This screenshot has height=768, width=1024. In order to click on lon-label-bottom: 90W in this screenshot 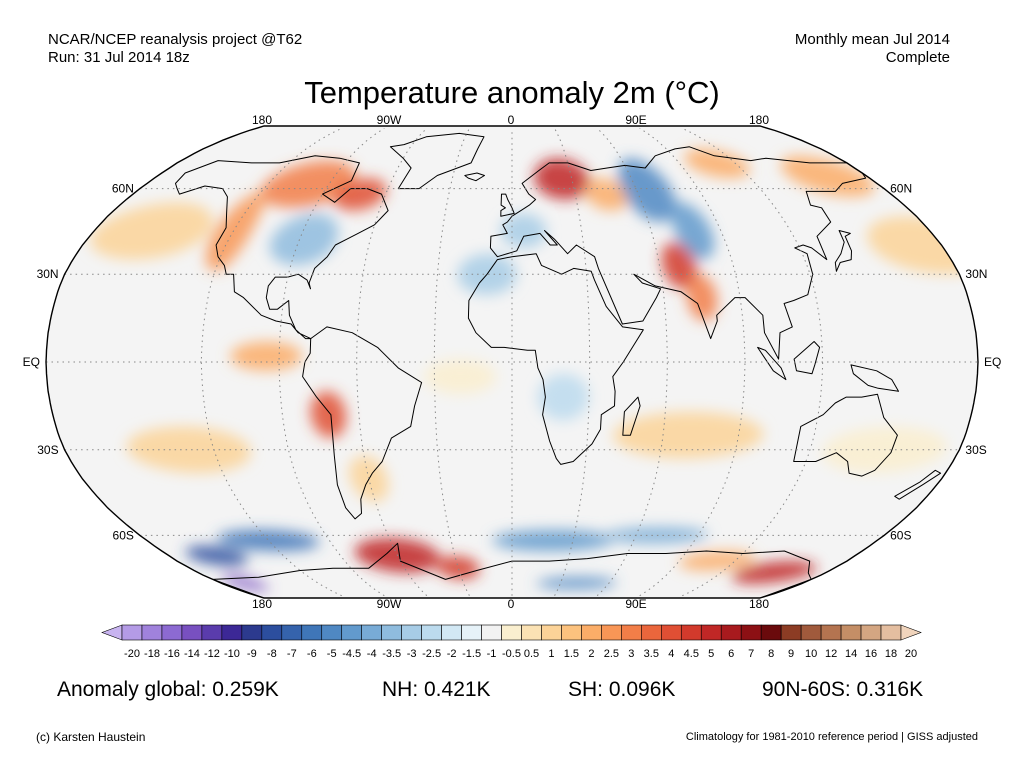, I will do `click(389, 604)`.